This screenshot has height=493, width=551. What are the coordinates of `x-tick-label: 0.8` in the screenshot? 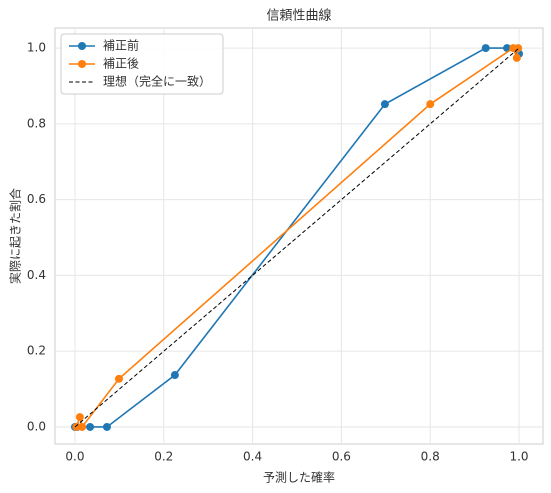 It's located at (430, 457).